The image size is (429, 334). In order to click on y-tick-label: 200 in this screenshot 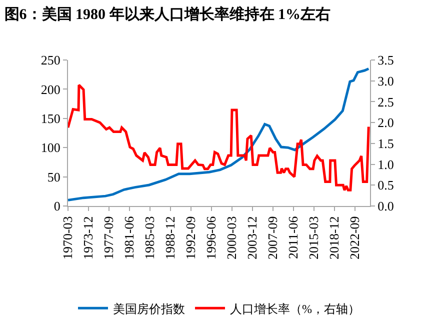, I will do `click(50, 89)`.